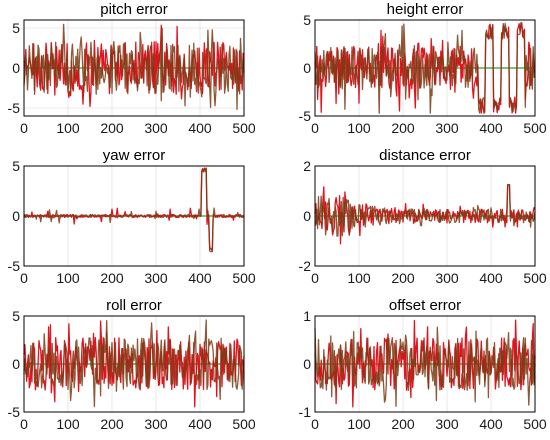 The width and height of the screenshot is (550, 440). I want to click on chart-title: pitch error, so click(134, 9).